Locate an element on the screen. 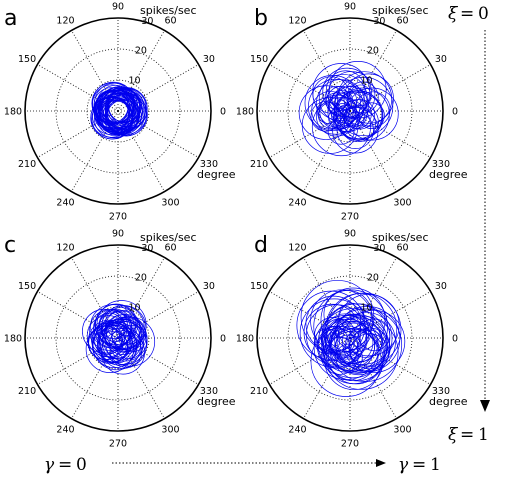 This screenshot has width=509, height=489. angle-tick-label: 120 is located at coordinates (297, 248).